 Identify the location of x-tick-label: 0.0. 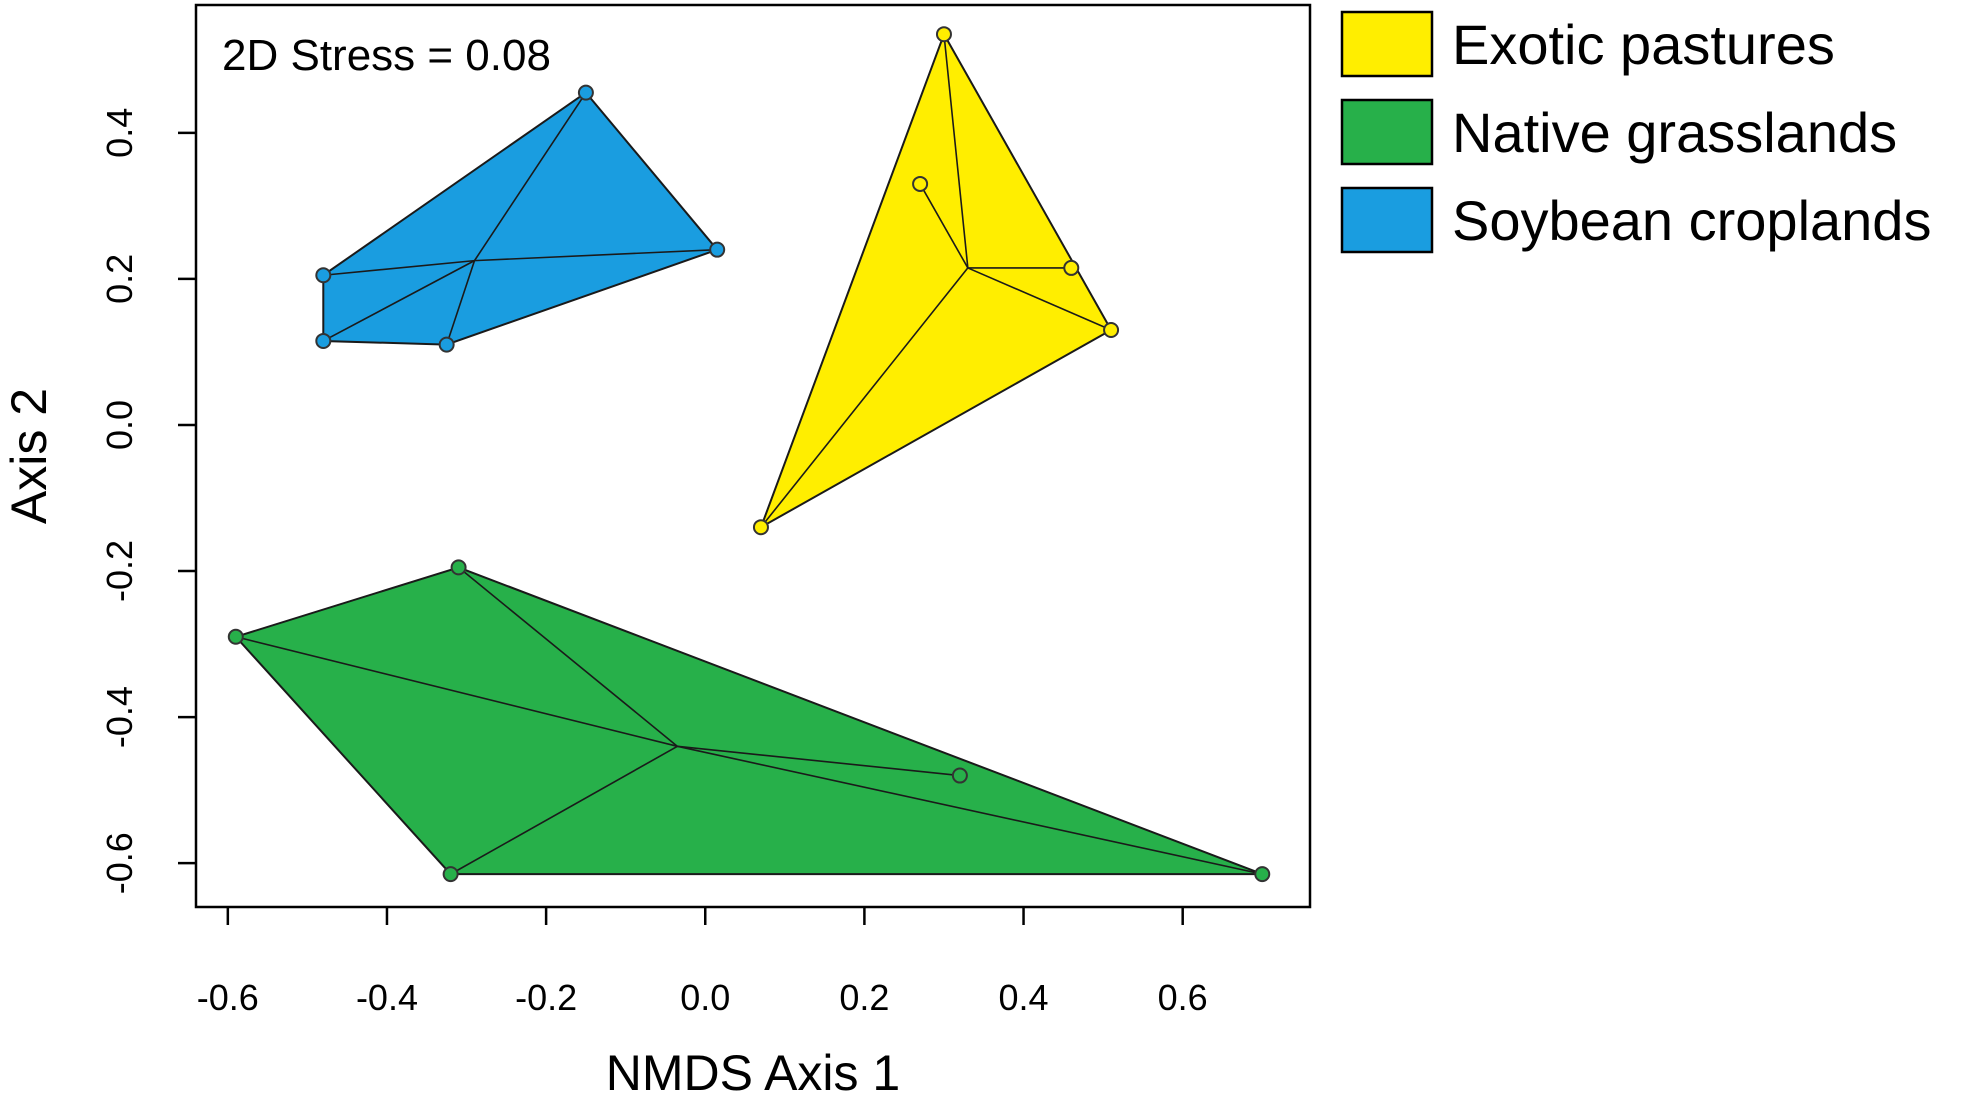
(705, 997).